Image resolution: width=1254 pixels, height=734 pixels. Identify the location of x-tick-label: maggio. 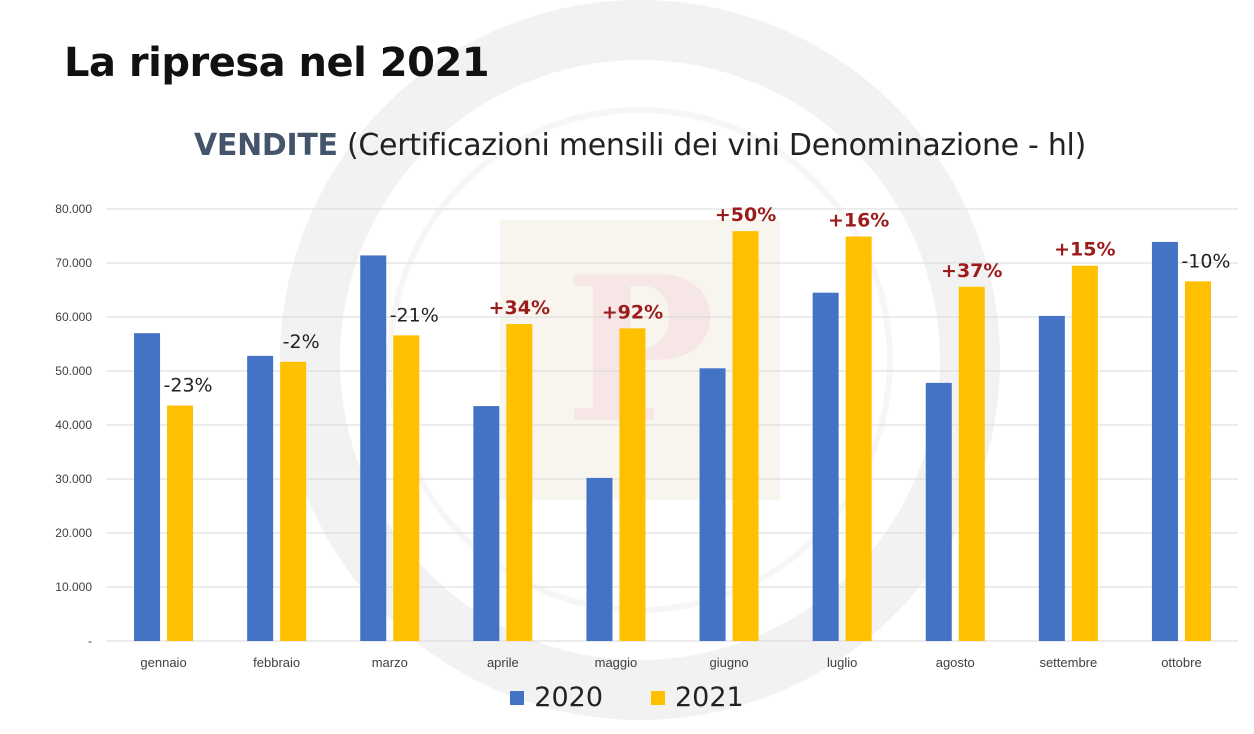
(616, 662).